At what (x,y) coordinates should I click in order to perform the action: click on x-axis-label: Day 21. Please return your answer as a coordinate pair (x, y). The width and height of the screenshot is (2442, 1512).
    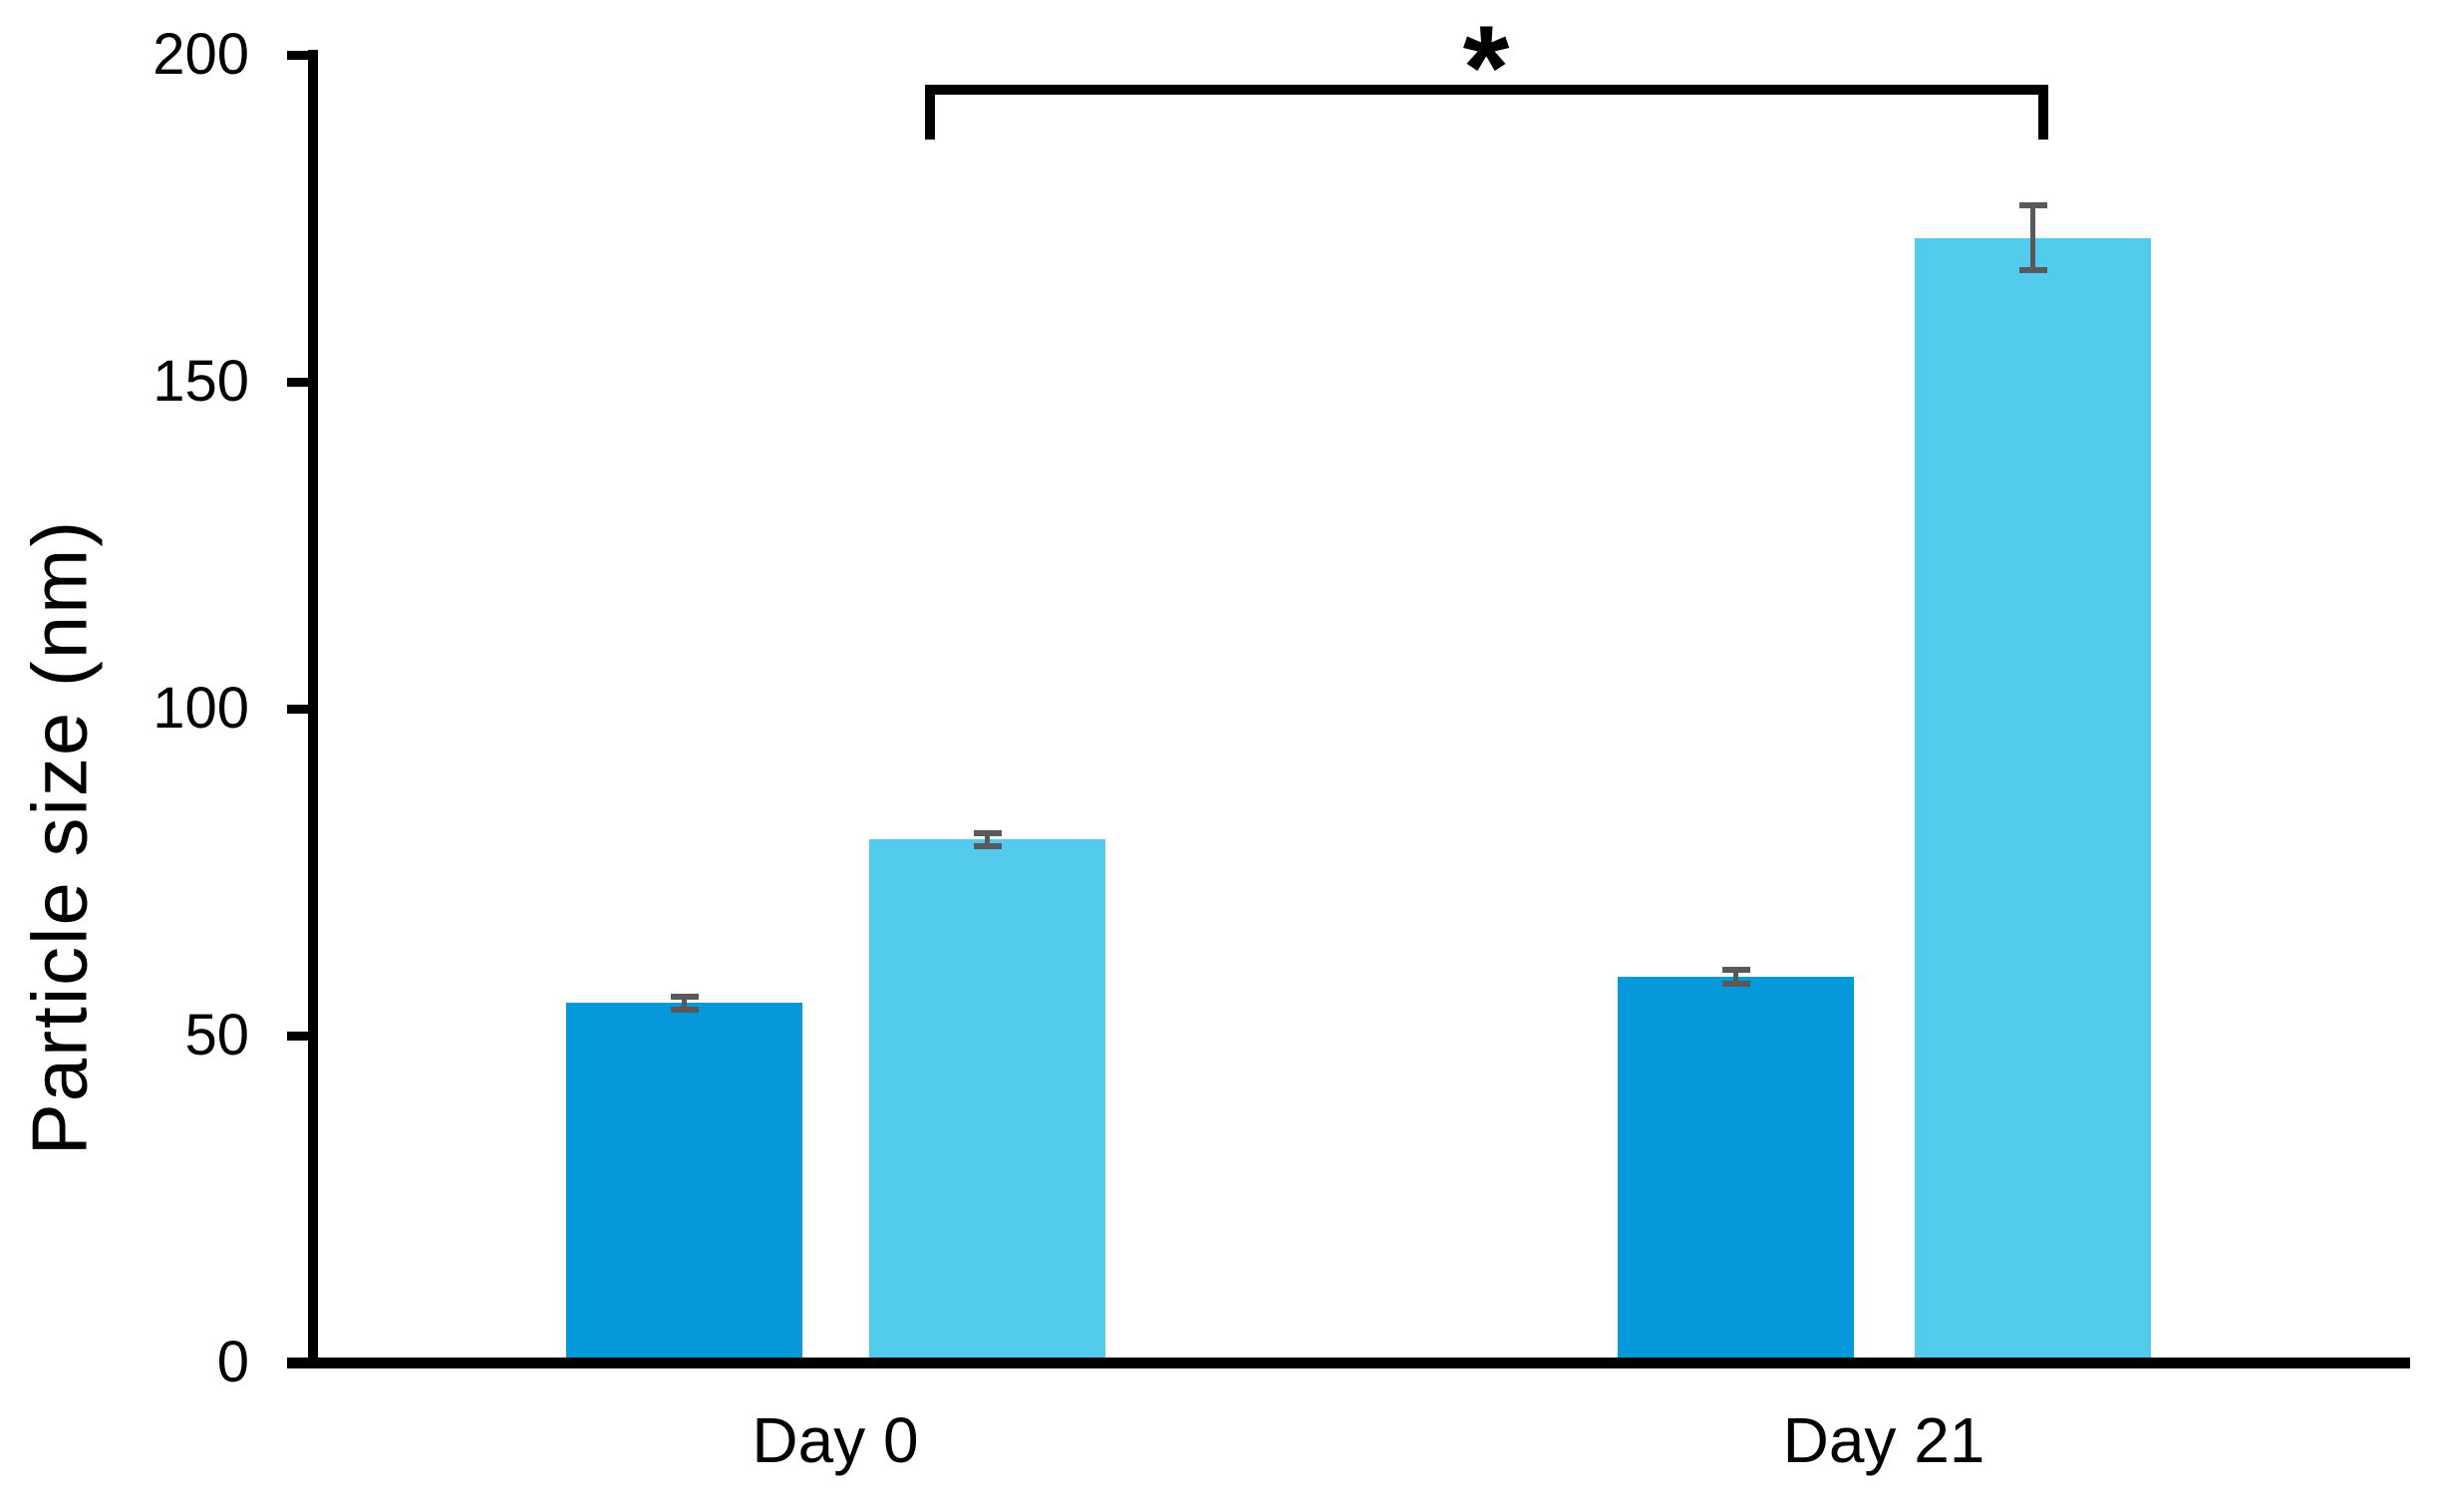
    Looking at the image, I should click on (1883, 1440).